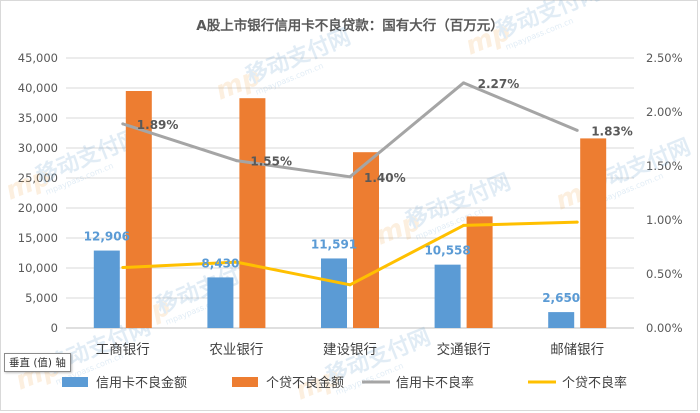 The image size is (700, 413). I want to click on watermark-text: 移动支付网, so click(549, 22).